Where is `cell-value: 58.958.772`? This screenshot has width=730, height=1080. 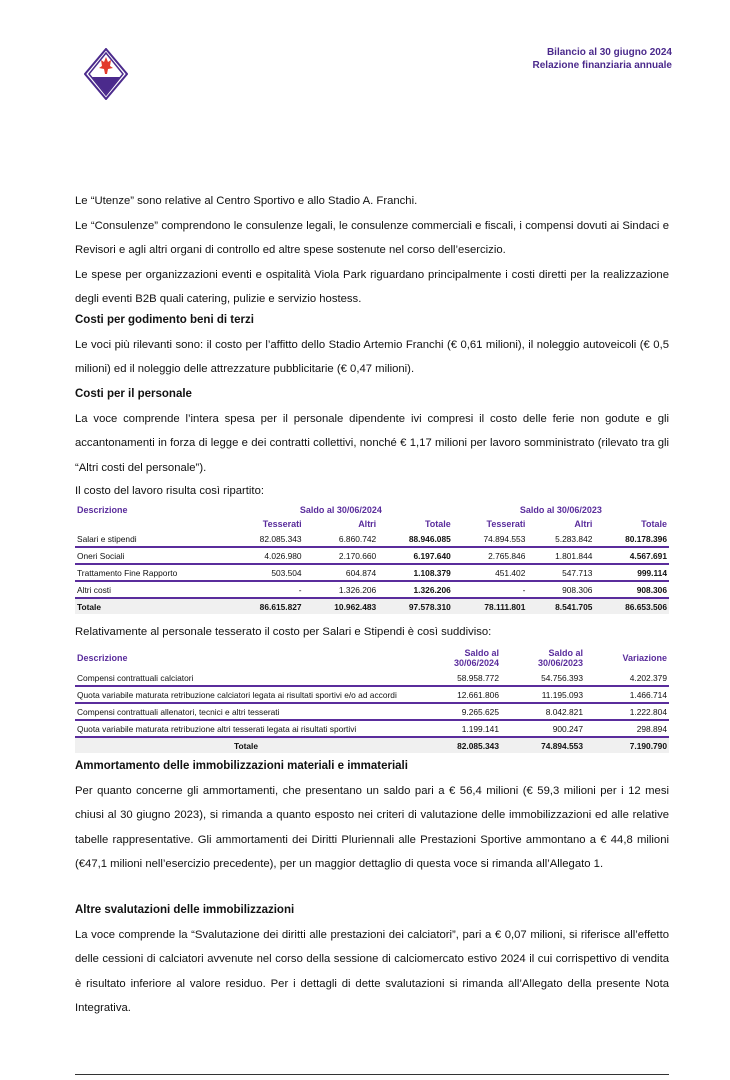
cell-value: 58.958.772 is located at coordinates (459, 678).